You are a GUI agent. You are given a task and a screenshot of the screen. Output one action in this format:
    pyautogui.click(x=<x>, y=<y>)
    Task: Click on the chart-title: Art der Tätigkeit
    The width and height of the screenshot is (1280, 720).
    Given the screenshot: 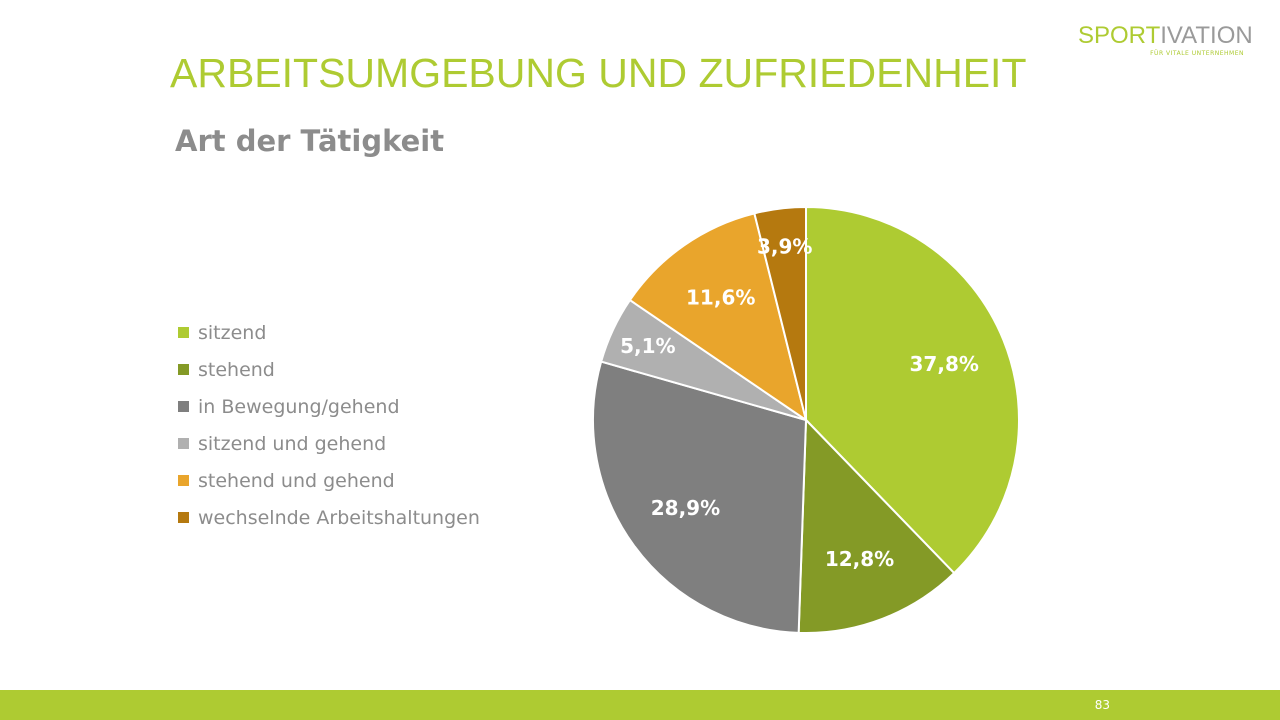 What is the action you would take?
    pyautogui.click(x=310, y=141)
    